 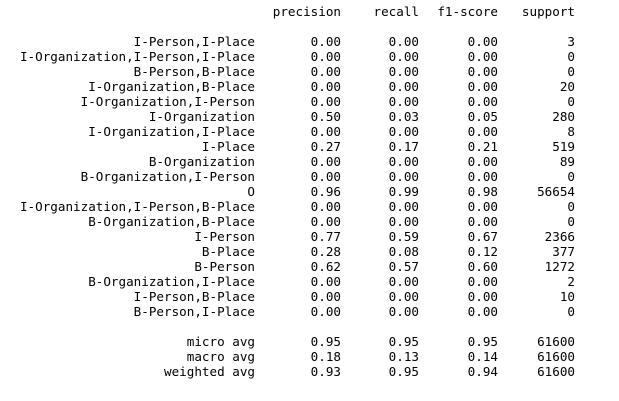 I want to click on recall-cell: 0.57, so click(x=403, y=266).